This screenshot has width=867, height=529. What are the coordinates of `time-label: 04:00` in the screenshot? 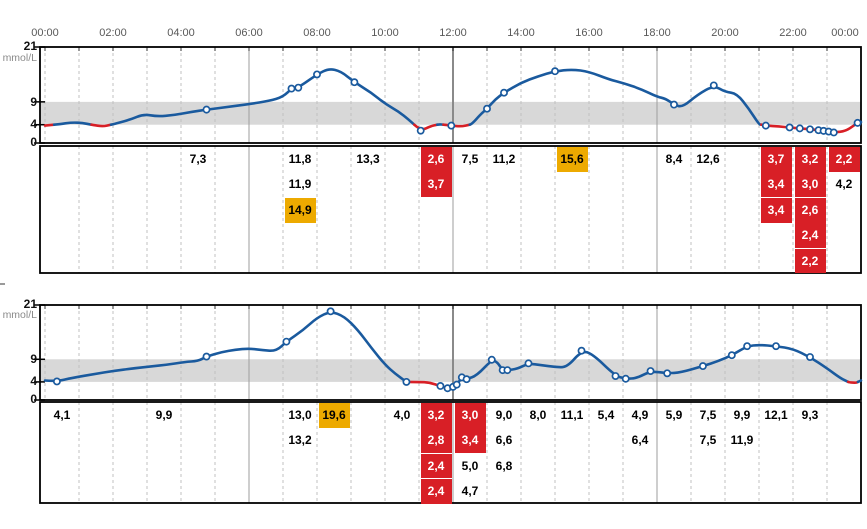 It's located at (181, 33).